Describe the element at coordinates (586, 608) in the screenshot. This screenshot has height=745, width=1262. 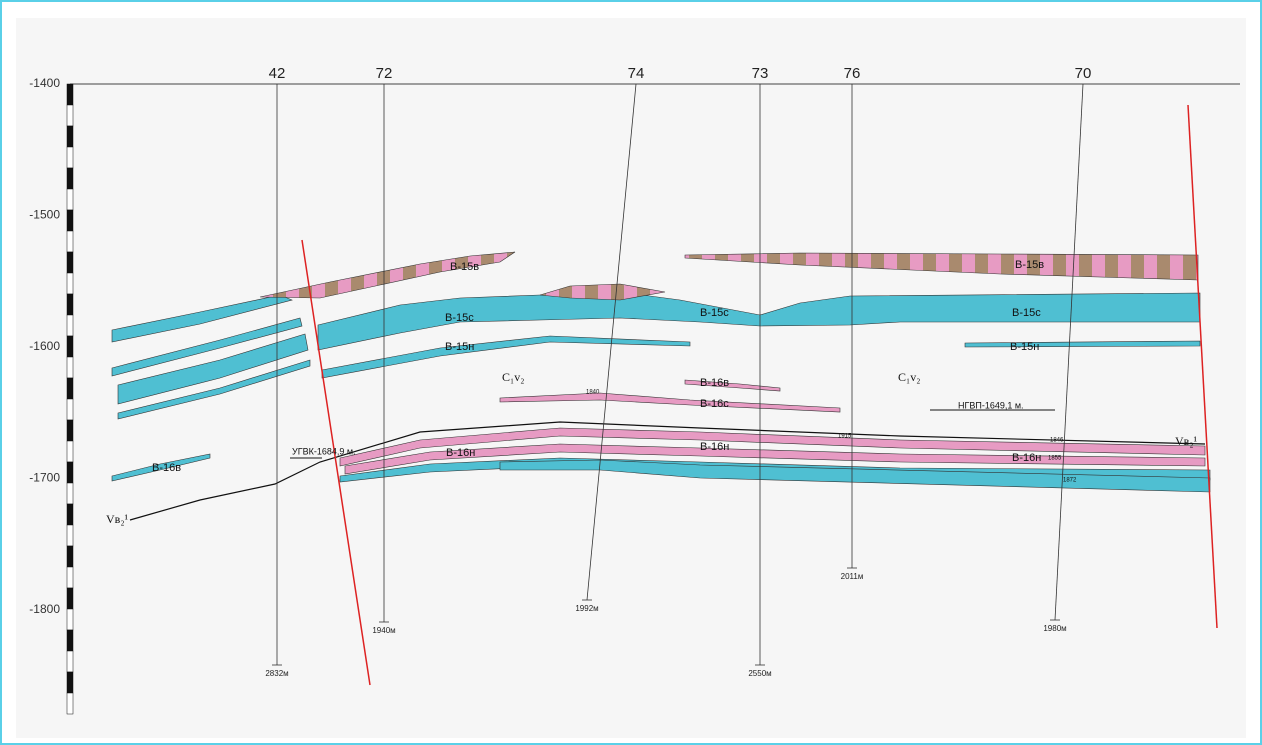
I see `well-bottom-depth: 1992м` at that location.